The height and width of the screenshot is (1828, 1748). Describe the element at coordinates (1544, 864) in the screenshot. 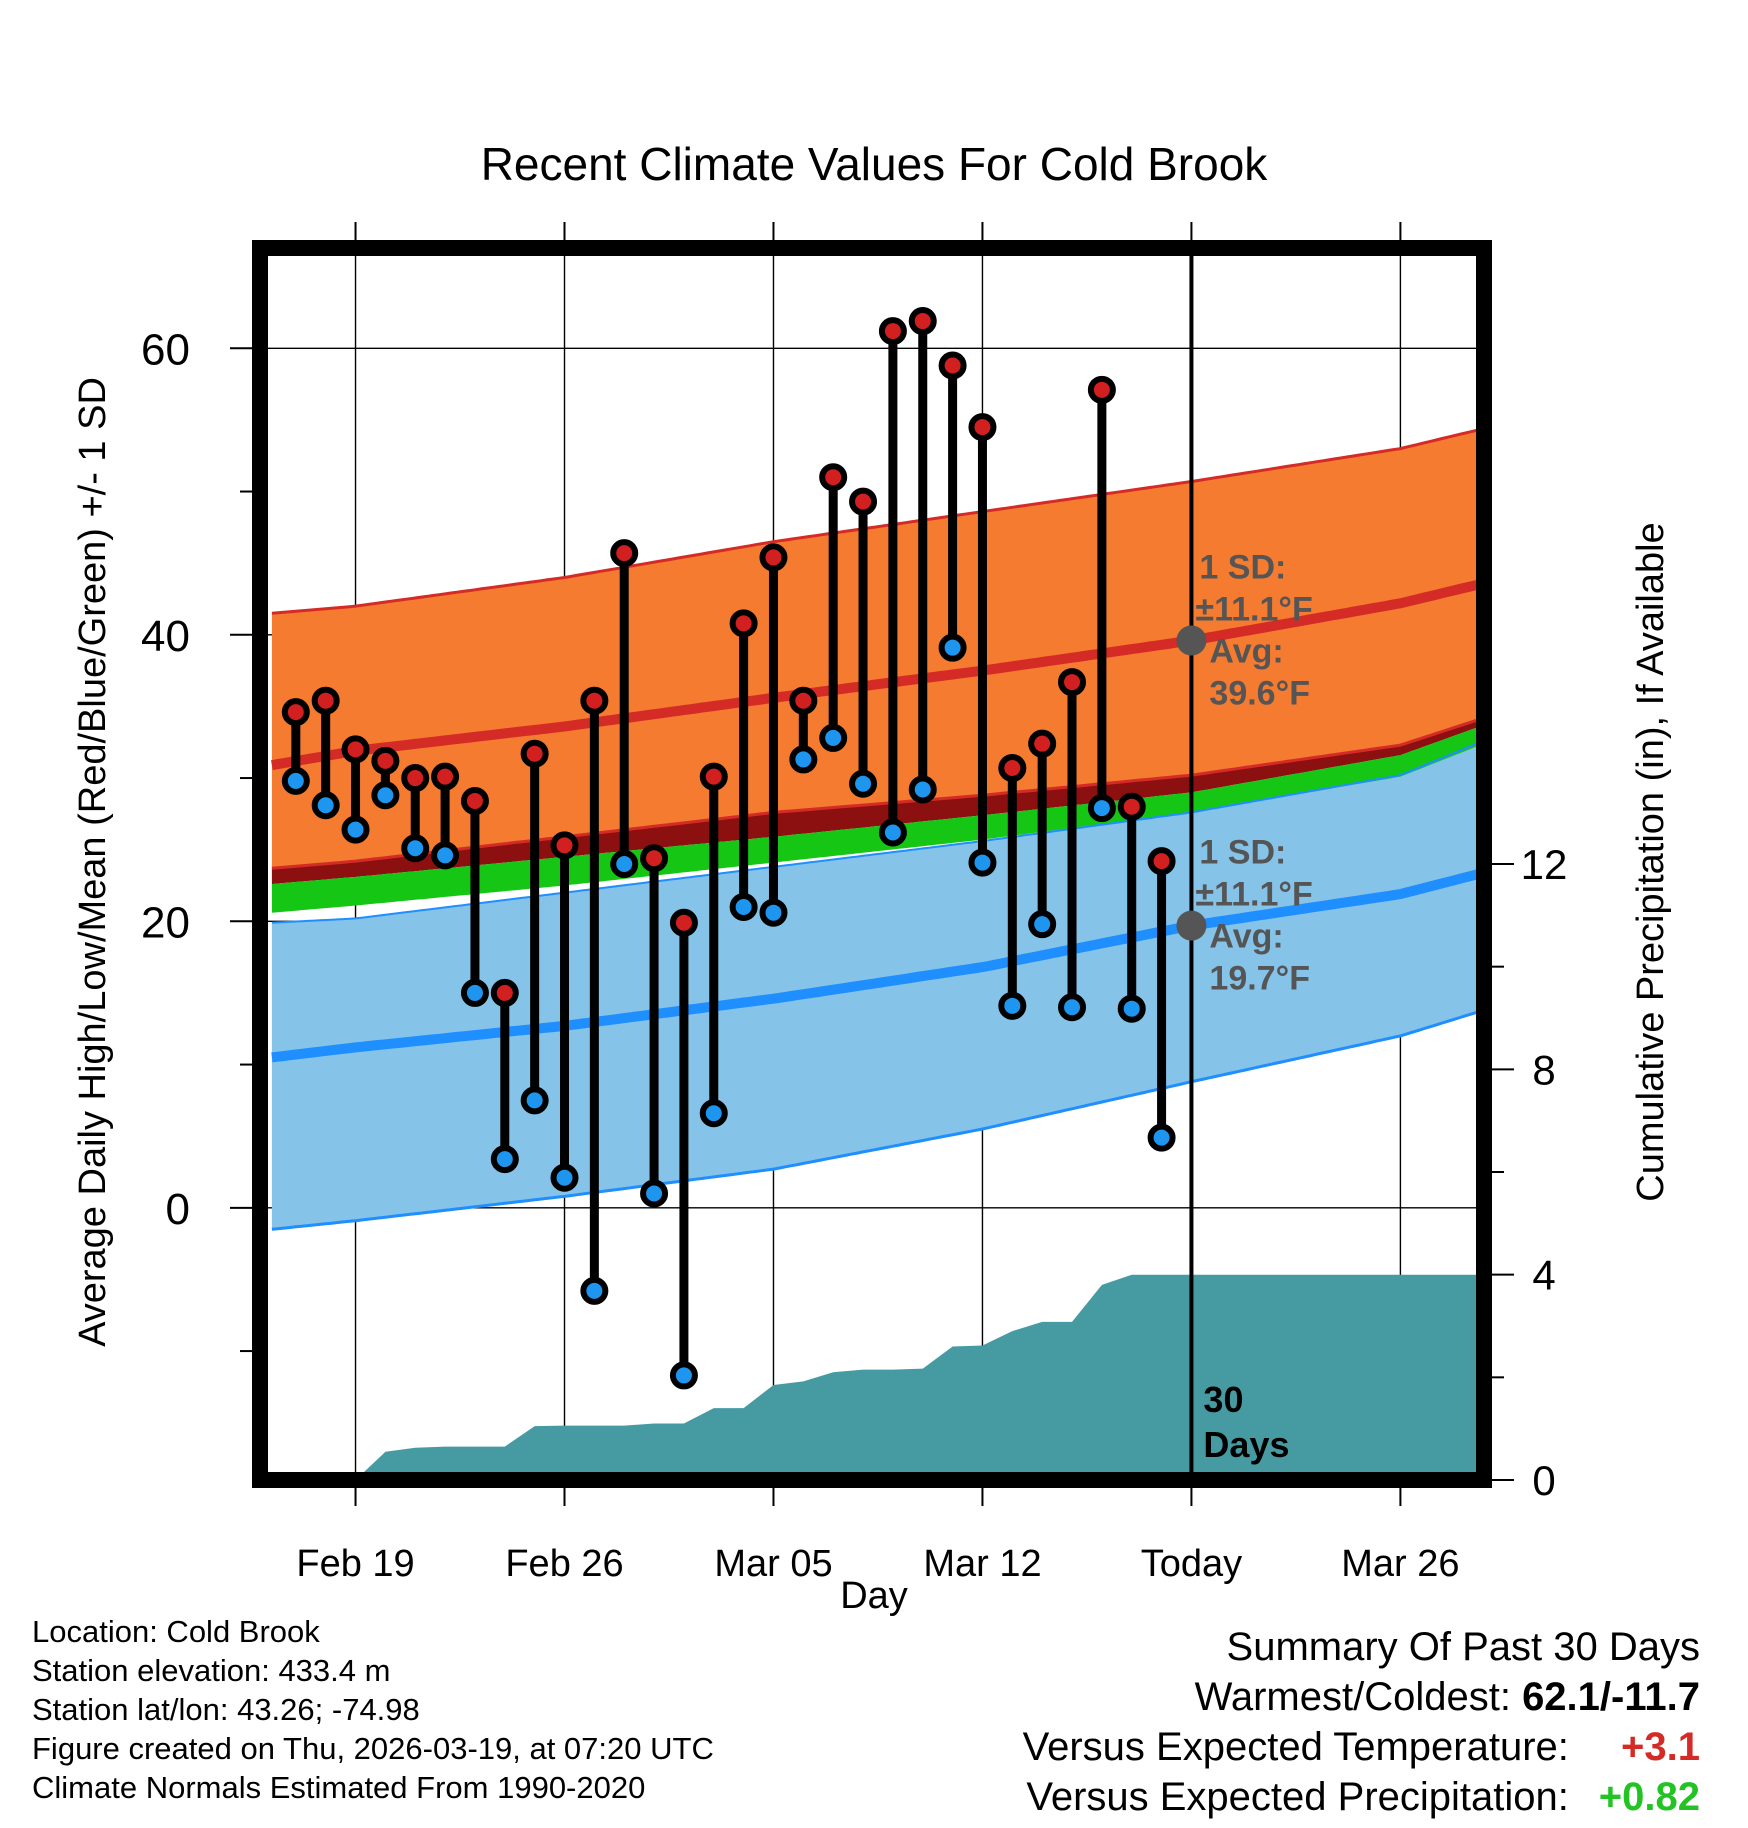

I see `y2-tick-label: 12` at that location.